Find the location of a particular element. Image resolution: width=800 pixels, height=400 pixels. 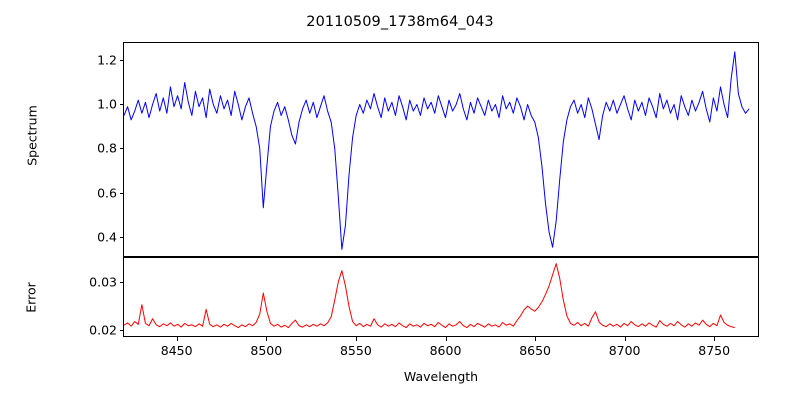

x-tick-label: 8650 is located at coordinates (535, 350).